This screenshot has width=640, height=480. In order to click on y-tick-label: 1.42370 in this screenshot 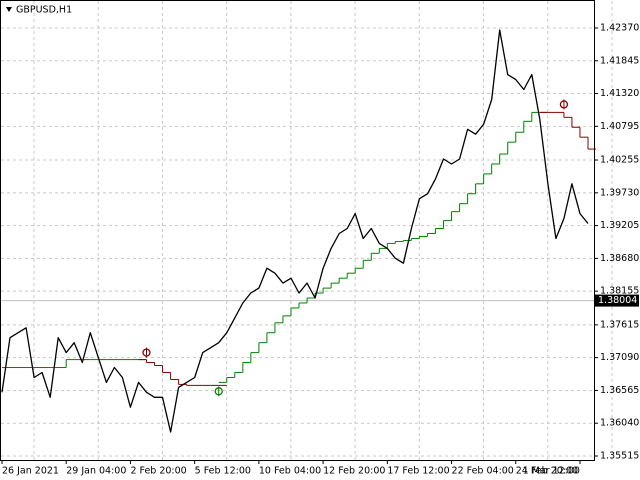, I will do `click(619, 27)`.